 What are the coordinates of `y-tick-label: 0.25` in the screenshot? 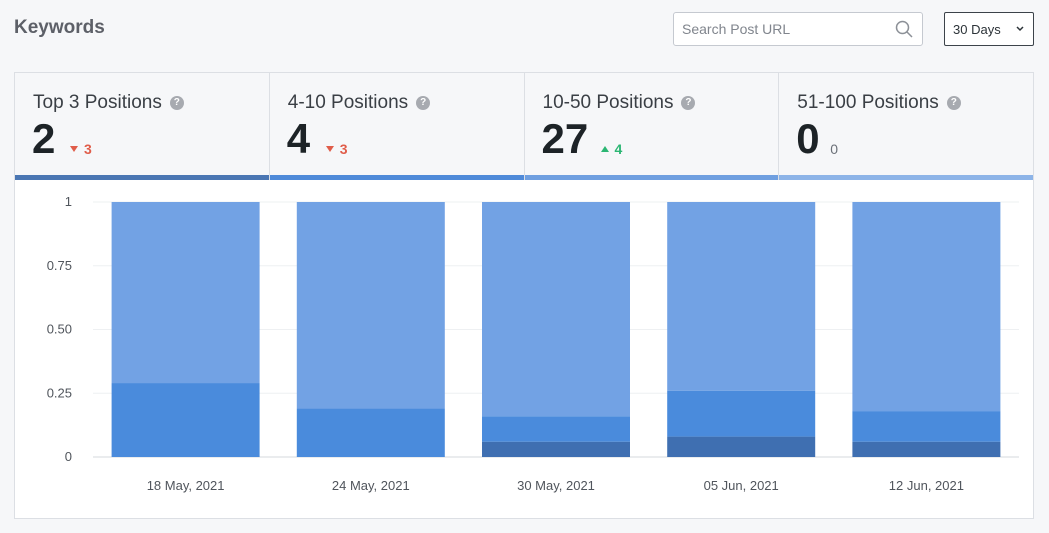 It's located at (59, 392).